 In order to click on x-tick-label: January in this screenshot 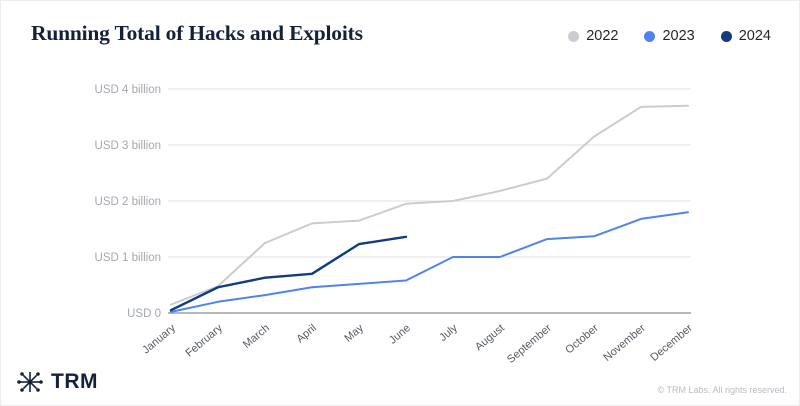, I will do `click(159, 339)`.